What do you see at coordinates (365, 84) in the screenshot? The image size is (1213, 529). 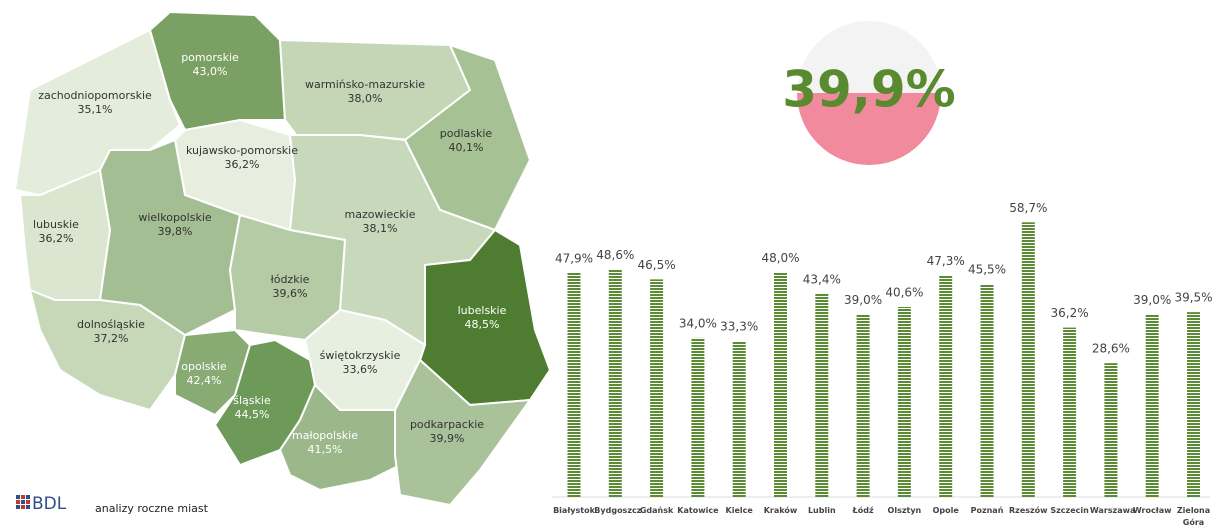 I see `region-name: warmińsko-mazurskie` at bounding box center [365, 84].